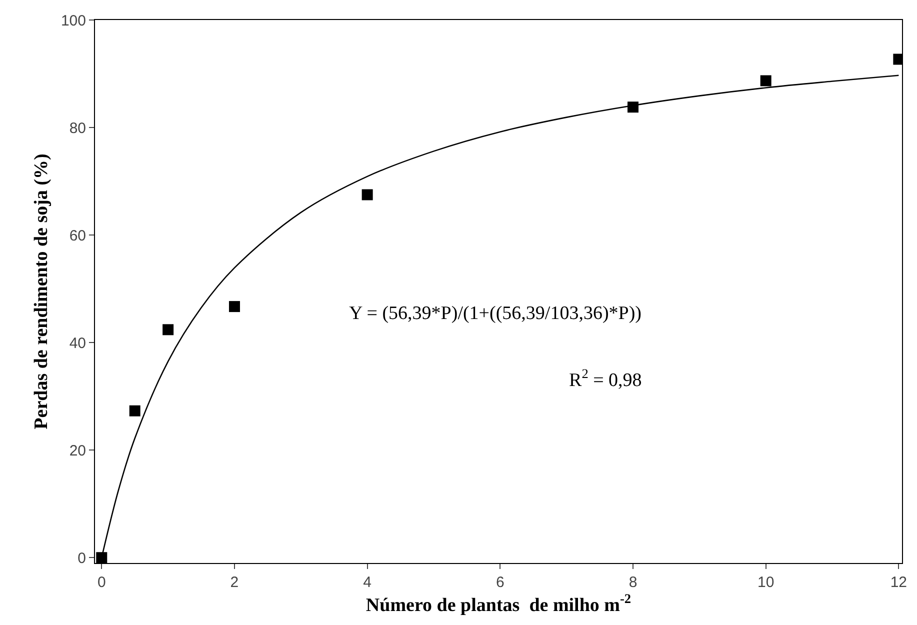  I want to click on y-tick-label: 40, so click(77, 343).